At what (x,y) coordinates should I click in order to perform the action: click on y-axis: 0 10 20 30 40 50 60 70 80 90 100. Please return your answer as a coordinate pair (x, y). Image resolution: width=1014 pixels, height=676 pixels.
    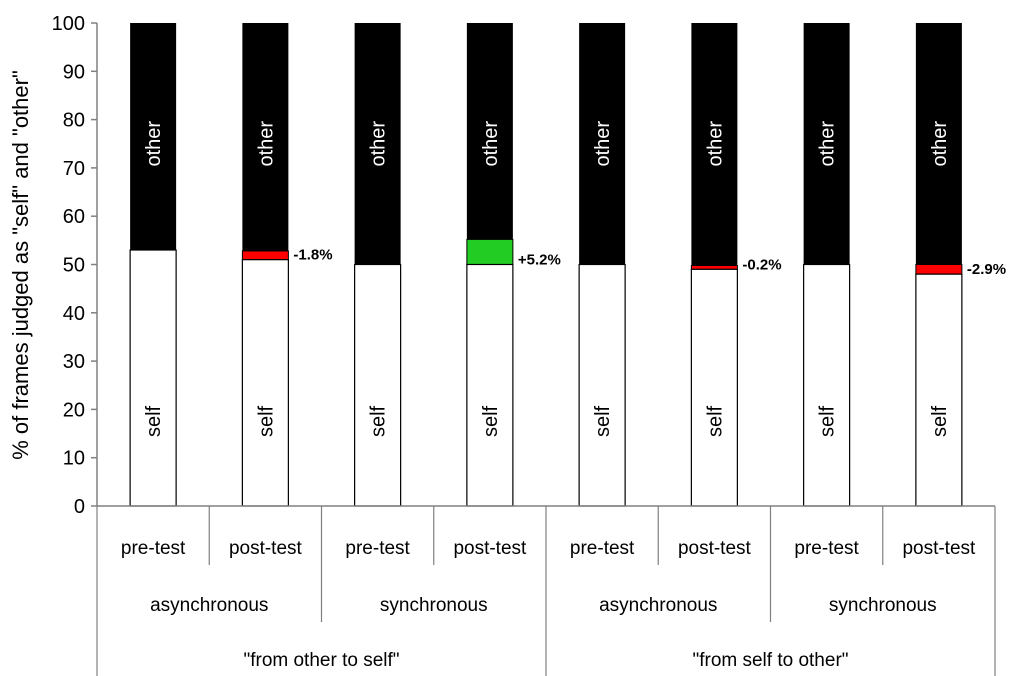
    Looking at the image, I should click on (75, 265).